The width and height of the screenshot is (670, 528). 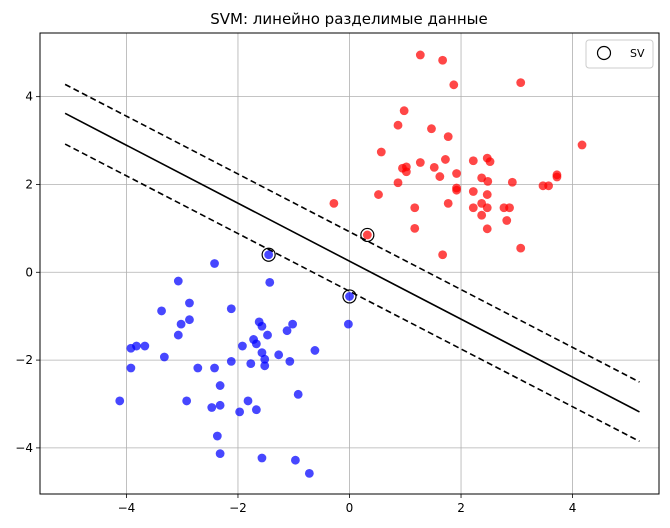 I want to click on y-tick-label: −2, so click(x=24, y=360).